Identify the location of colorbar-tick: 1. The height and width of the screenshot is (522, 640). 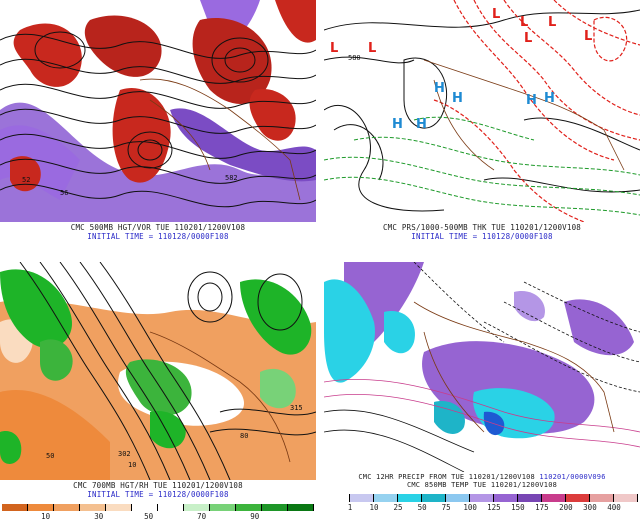
(350, 507).